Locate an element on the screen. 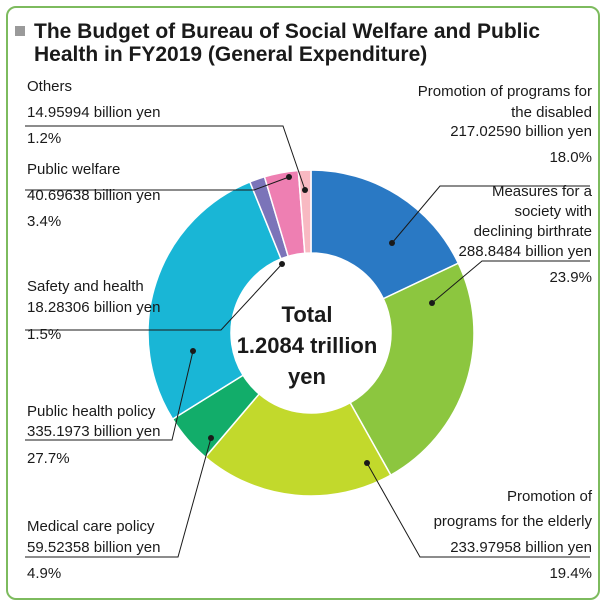 The width and height of the screenshot is (610, 609). slice-label-2-line-1: programs for the elderly is located at coordinates (513, 521).